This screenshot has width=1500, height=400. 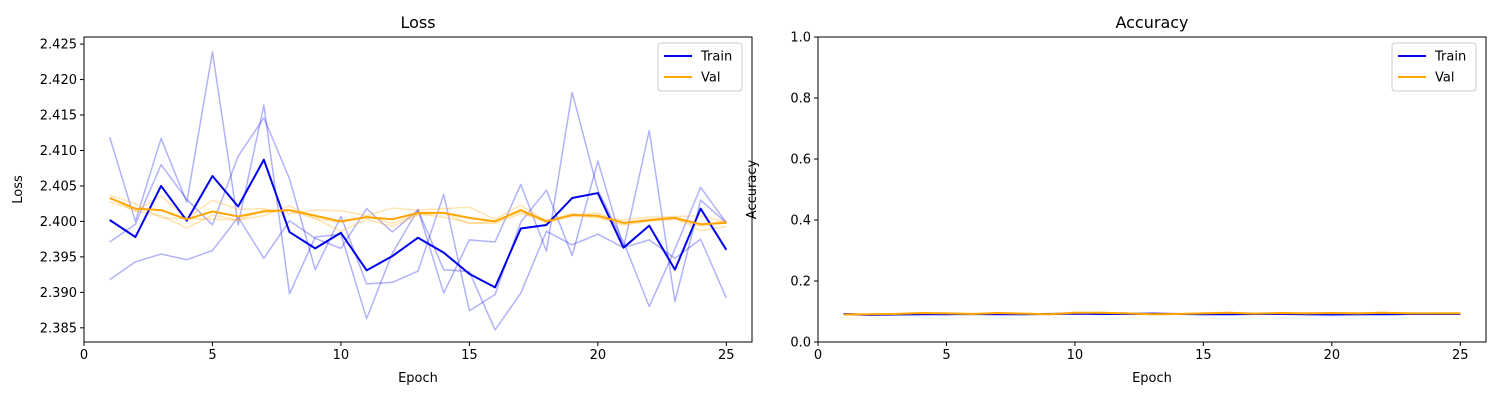 What do you see at coordinates (58, 80) in the screenshot?
I see `y-tick-label: 2.420` at bounding box center [58, 80].